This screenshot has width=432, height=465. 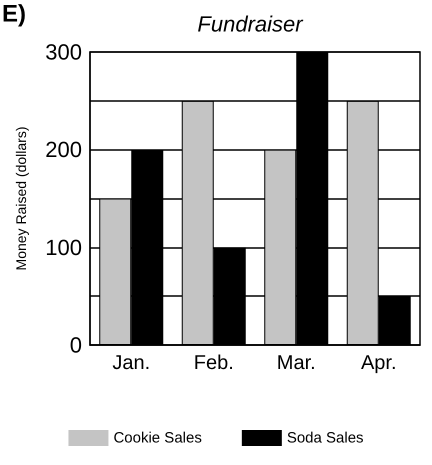 What do you see at coordinates (378, 363) in the screenshot?
I see `x-tick-label: Apr.` at bounding box center [378, 363].